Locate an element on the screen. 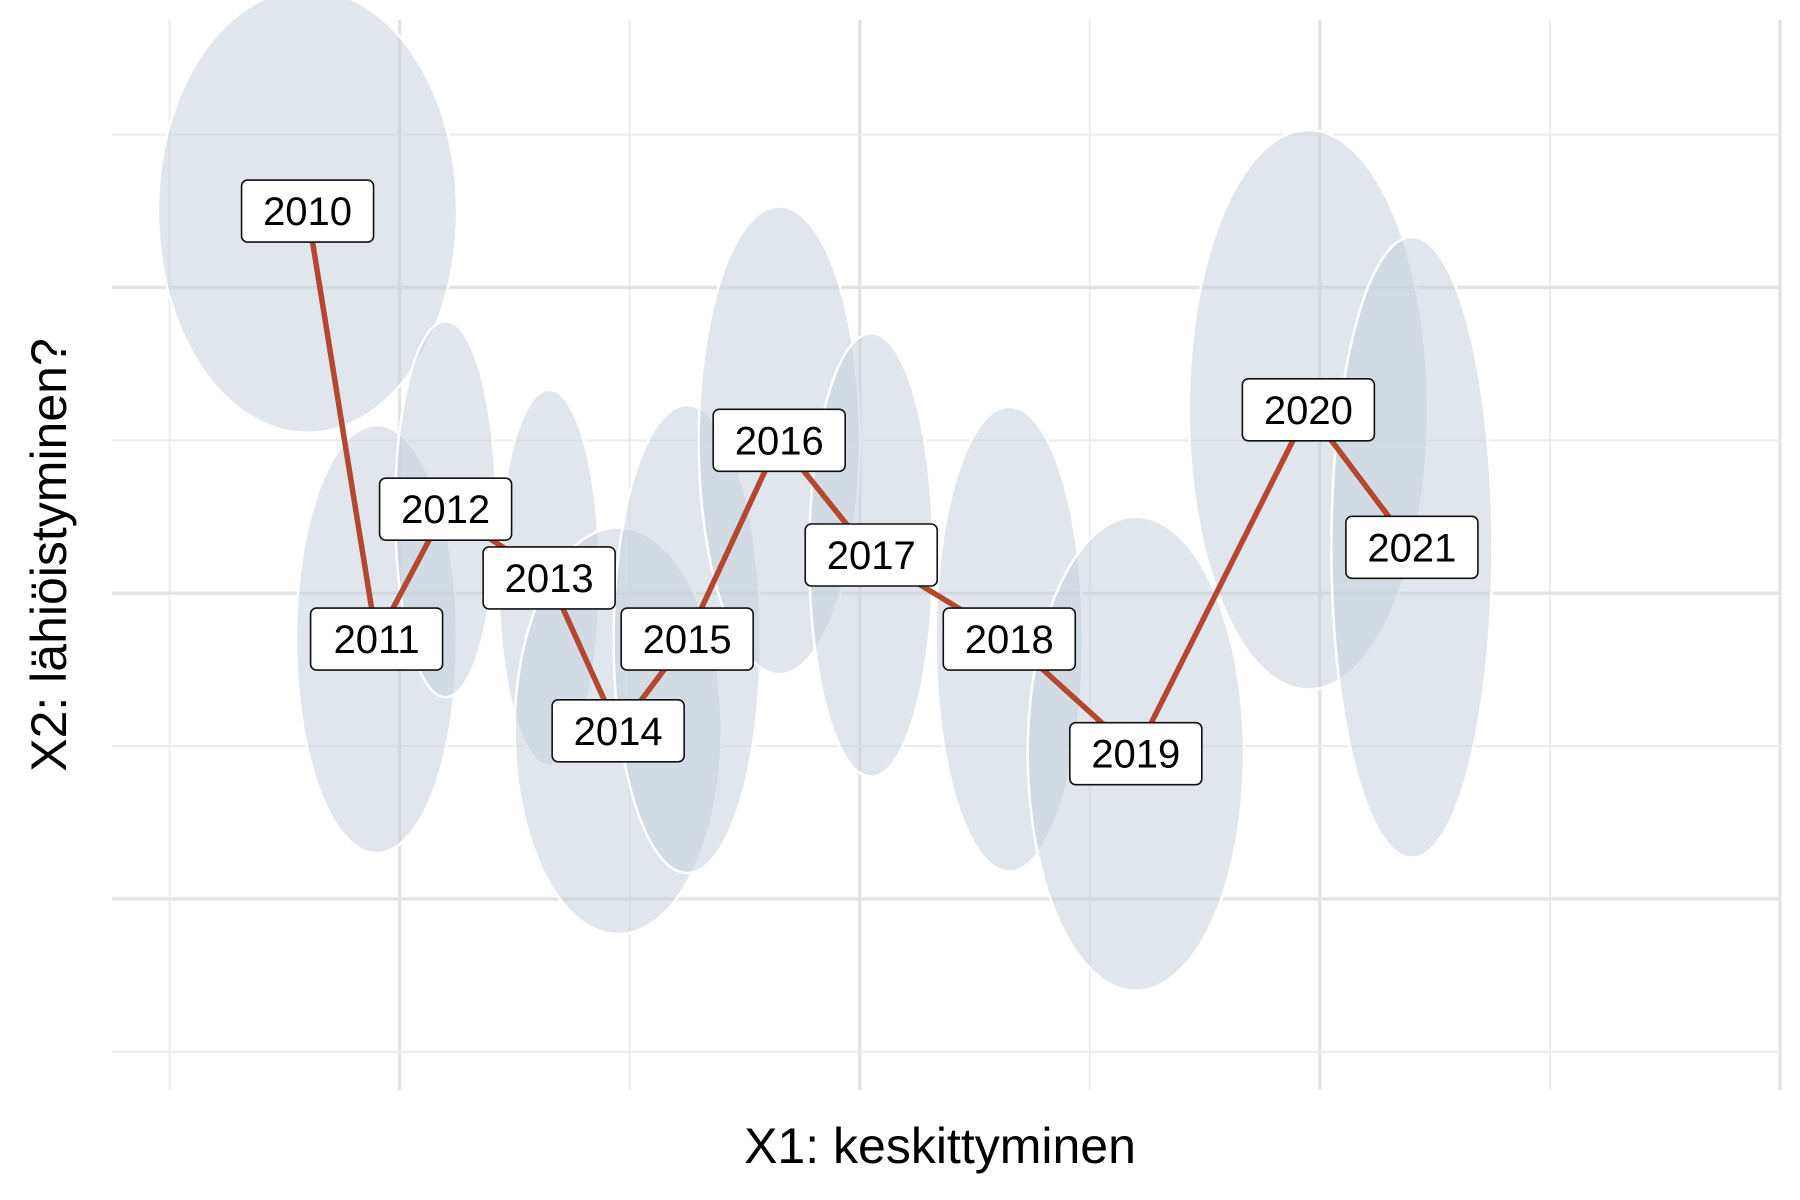  year-label-2011: 2011 is located at coordinates (376, 639).